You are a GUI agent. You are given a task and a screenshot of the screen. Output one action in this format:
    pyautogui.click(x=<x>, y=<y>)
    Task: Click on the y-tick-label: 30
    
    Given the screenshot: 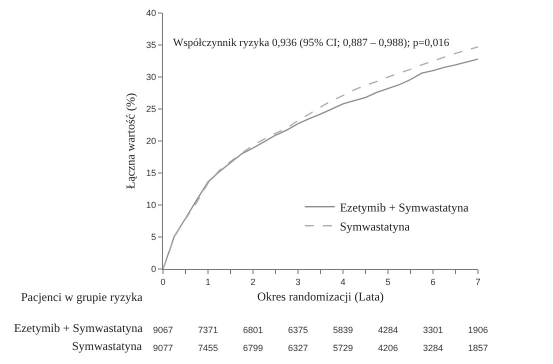 What is the action you would take?
    pyautogui.click(x=151, y=77)
    